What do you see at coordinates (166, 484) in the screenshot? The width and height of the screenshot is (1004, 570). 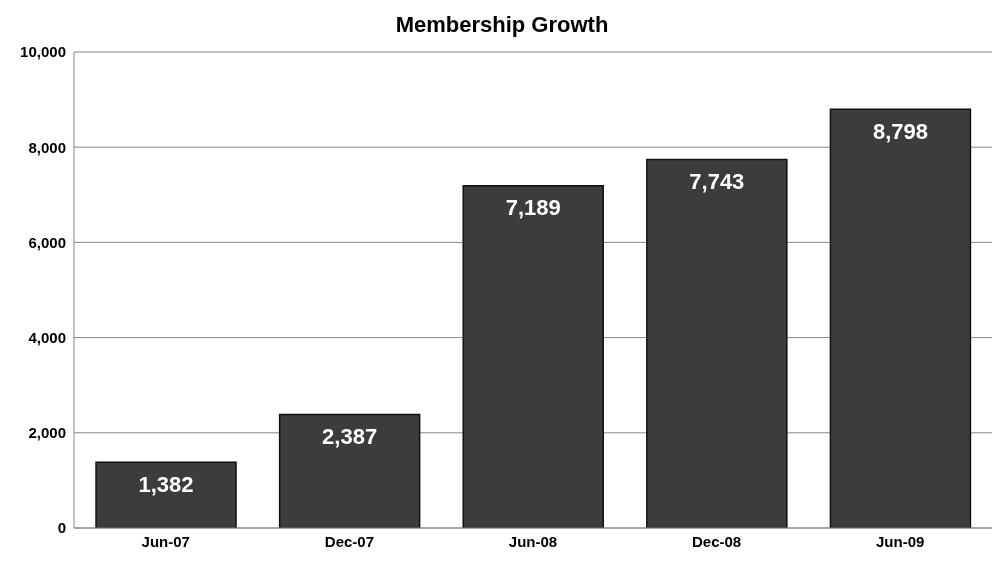 I see `data-label: 1,382` at bounding box center [166, 484].